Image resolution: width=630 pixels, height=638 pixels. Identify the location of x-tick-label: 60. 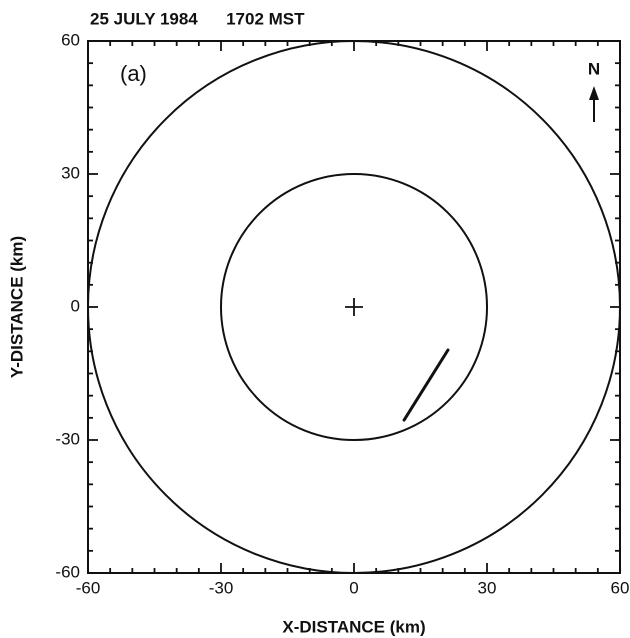
(620, 587).